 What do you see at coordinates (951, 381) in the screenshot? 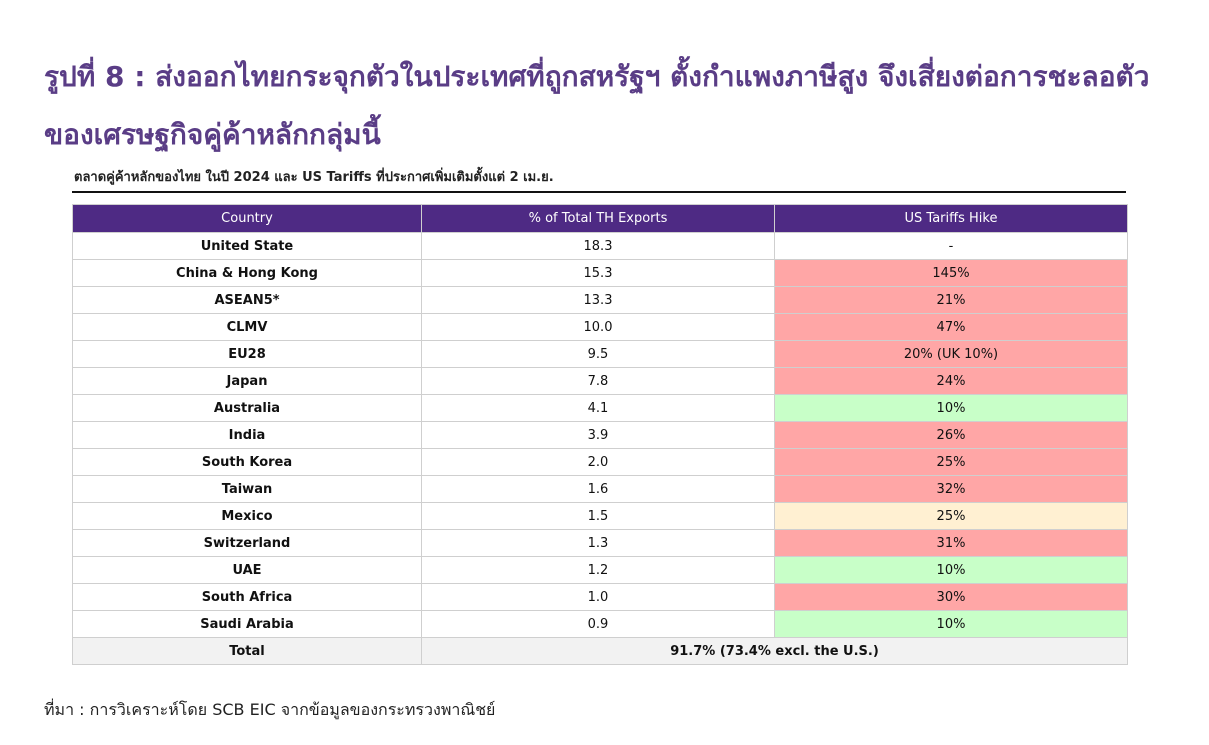
I see `tariff-cell: 24%` at bounding box center [951, 381].